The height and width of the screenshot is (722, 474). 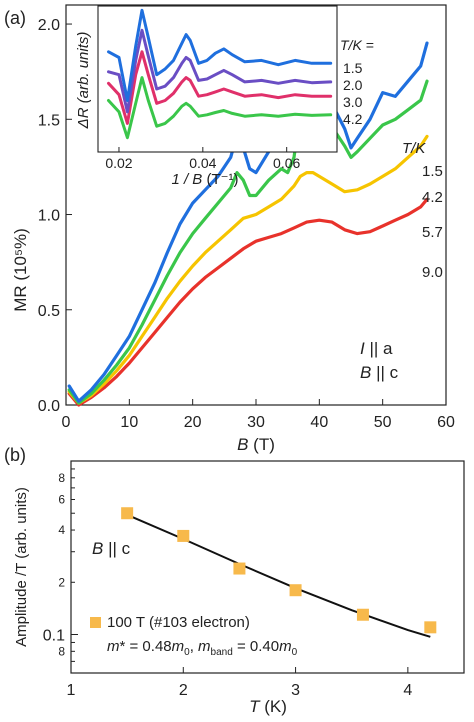 I want to click on amplitude-legend-label: 100 T (#103 electron), so click(x=178, y=622).